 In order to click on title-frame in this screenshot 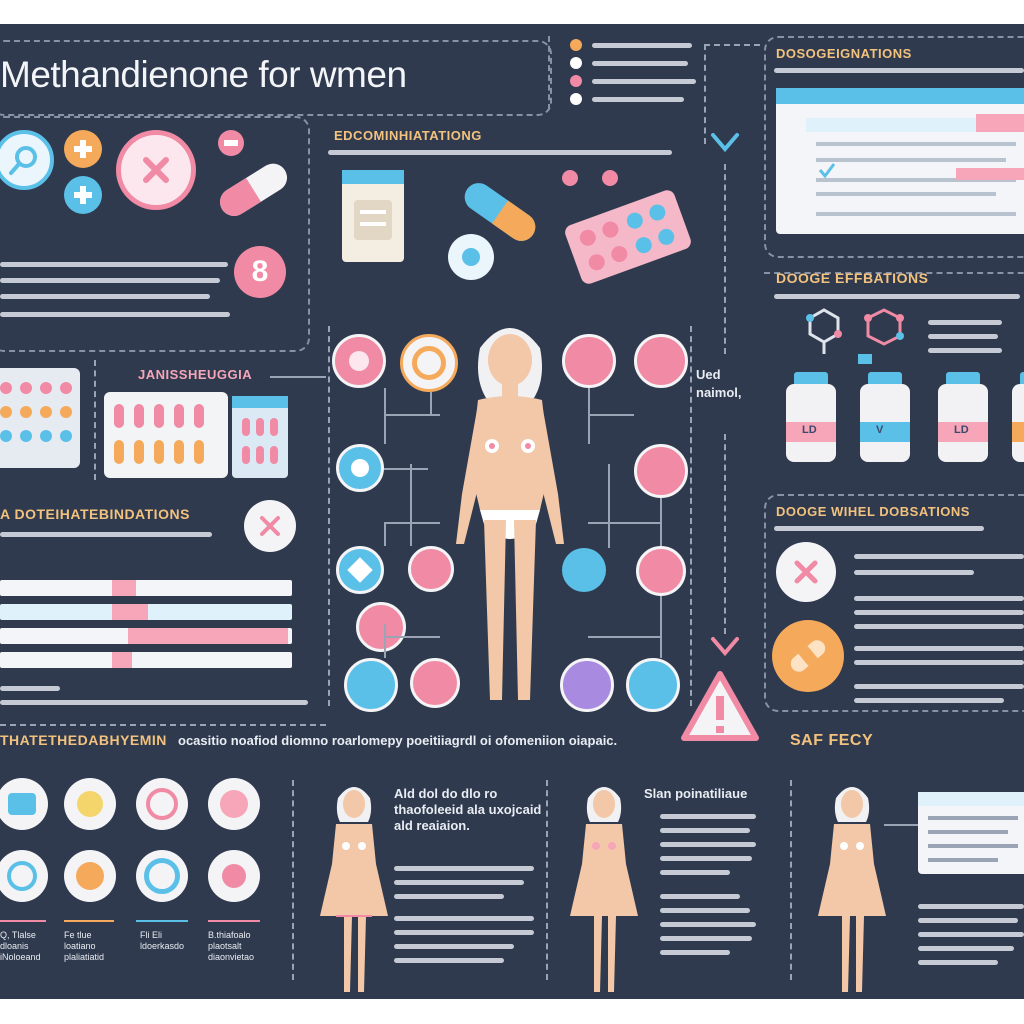, I will do `click(276, 78)`.